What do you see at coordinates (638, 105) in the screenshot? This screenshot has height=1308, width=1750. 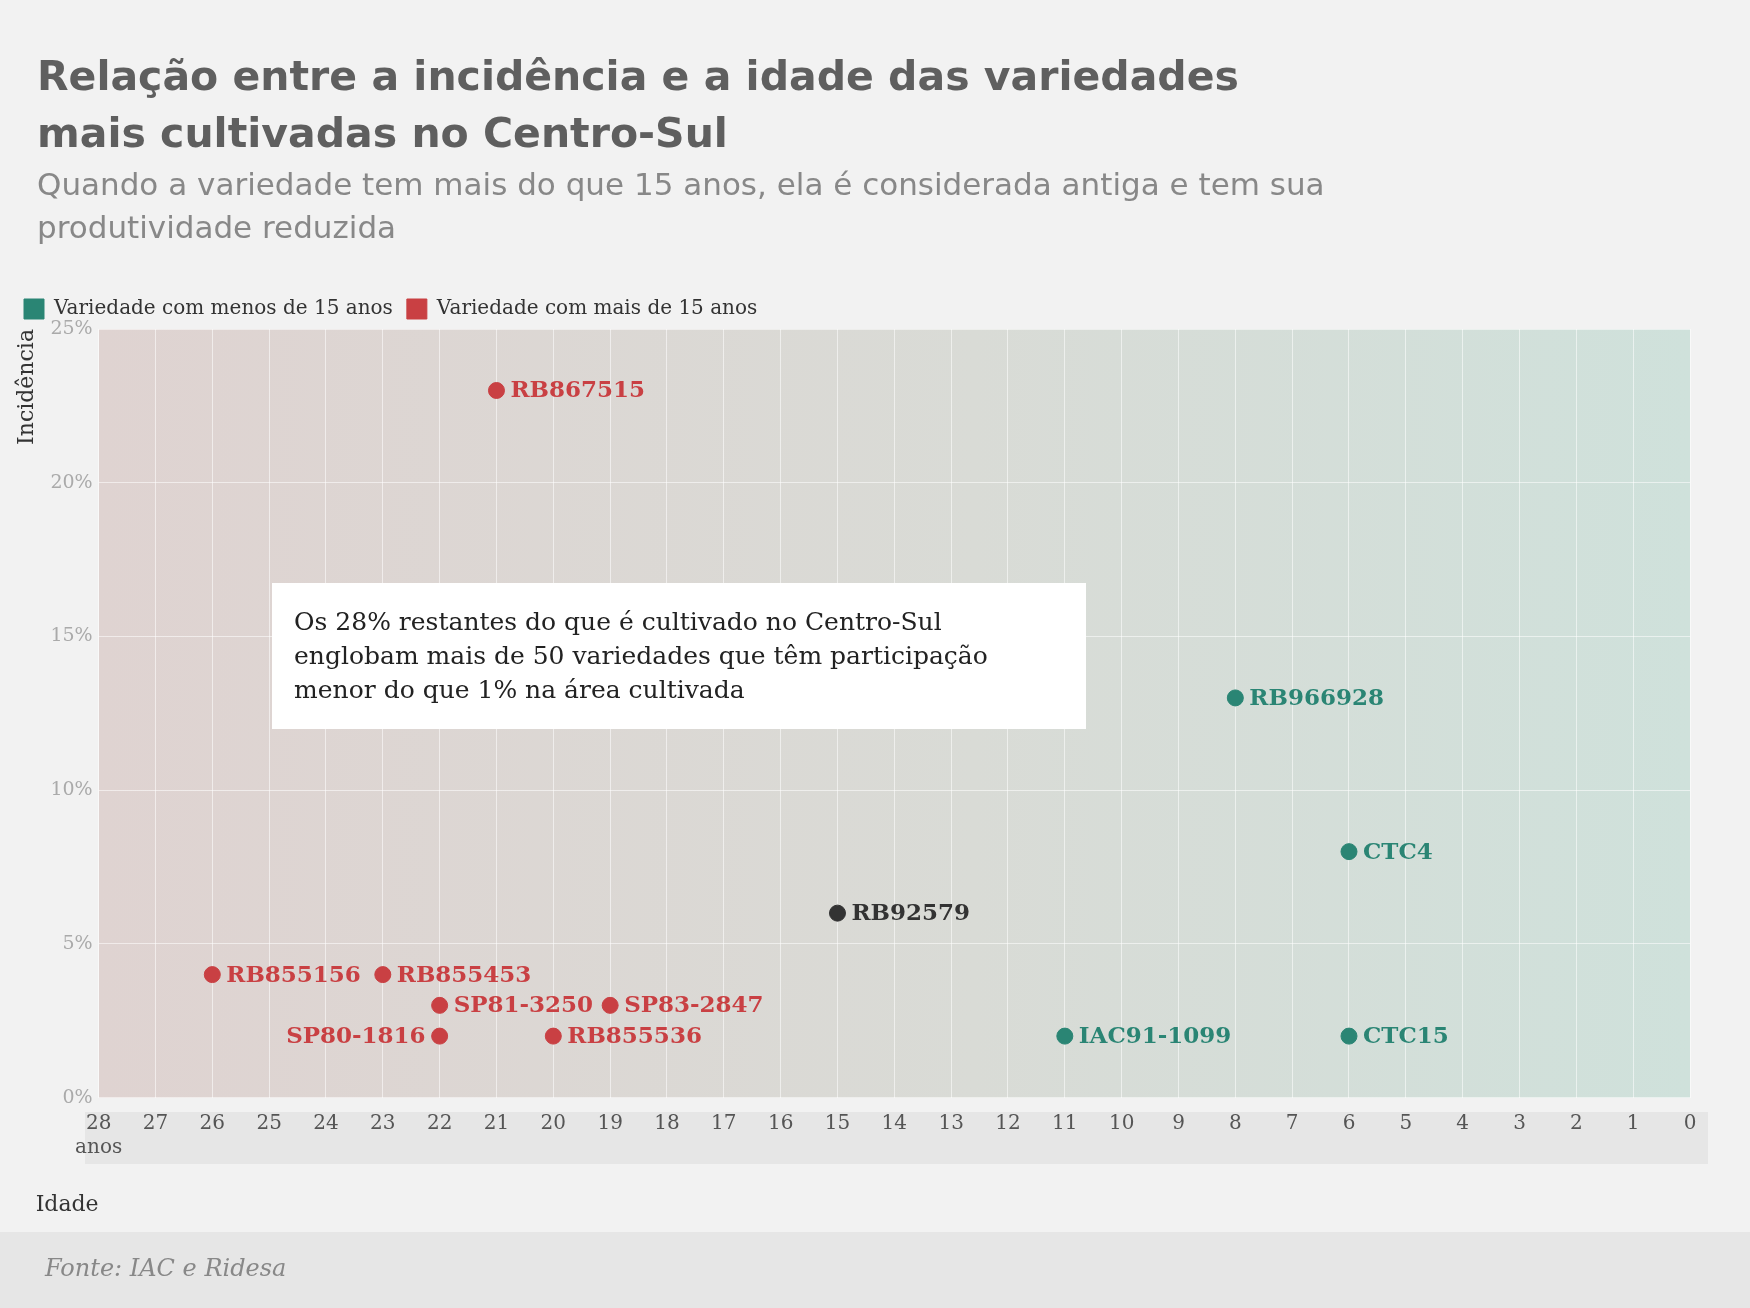 I see `chart-title: Relação entre a incidência e a idade das variedades mais cultivadas no Centro-Sul` at bounding box center [638, 105].